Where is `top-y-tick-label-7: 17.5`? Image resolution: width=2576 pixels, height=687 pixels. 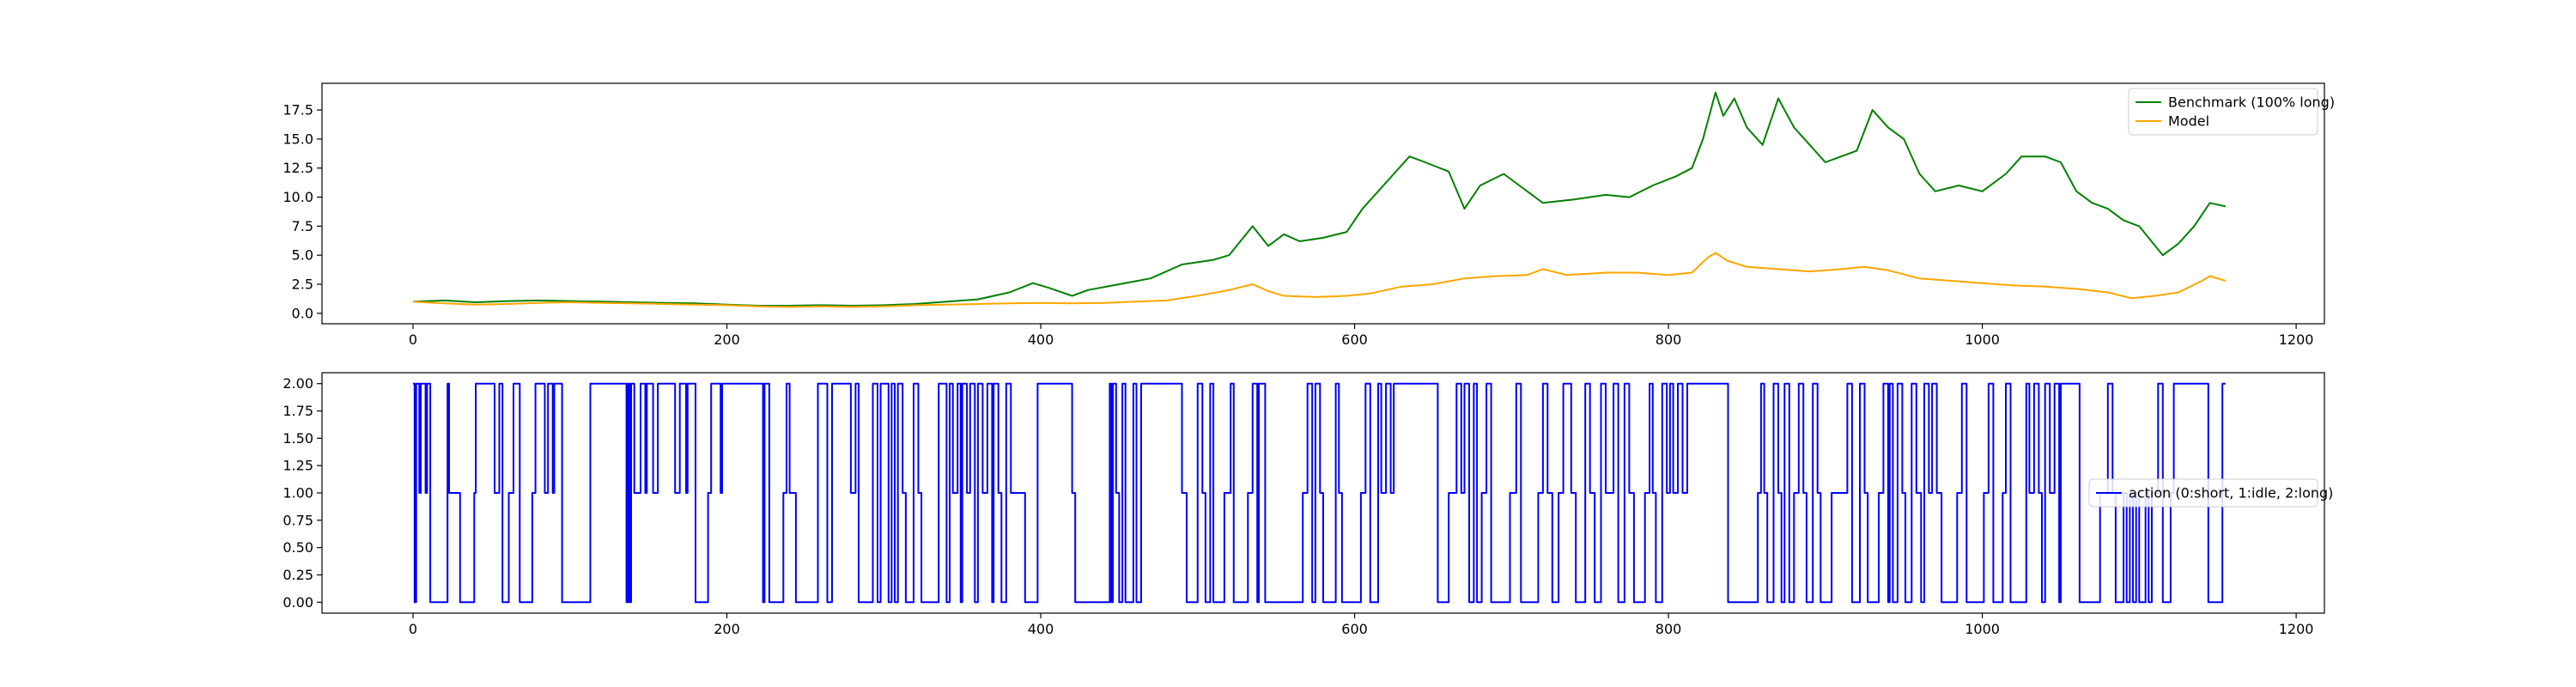 top-y-tick-label-7: 17.5 is located at coordinates (298, 110).